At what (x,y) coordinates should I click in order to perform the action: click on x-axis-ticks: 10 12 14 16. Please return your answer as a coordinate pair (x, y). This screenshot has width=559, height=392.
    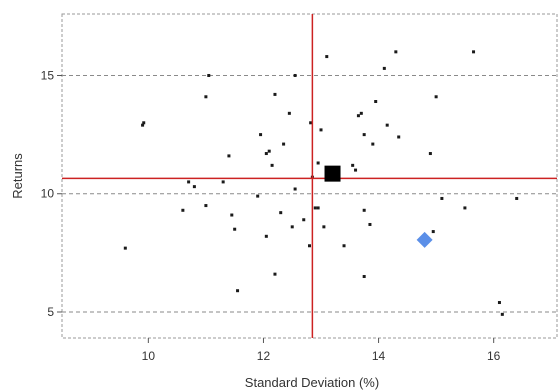
    Looking at the image, I should click on (321, 350).